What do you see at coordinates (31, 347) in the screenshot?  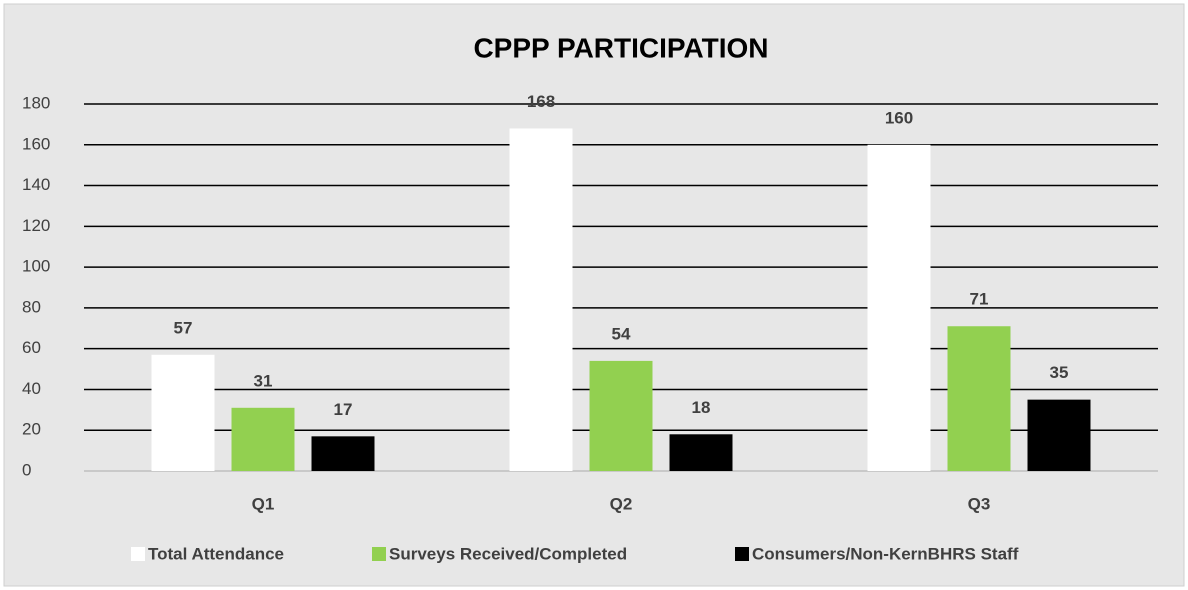 I see `y-tick-label: 60` at bounding box center [31, 347].